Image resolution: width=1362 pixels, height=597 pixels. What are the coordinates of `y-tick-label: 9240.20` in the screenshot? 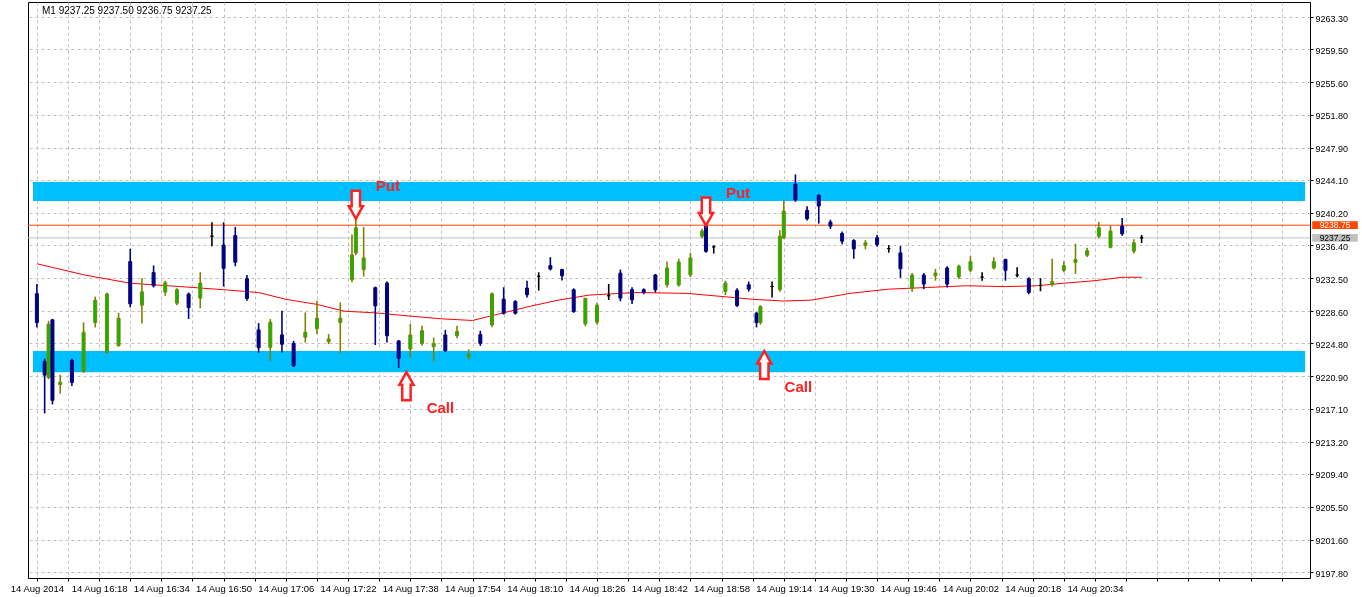 It's located at (1332, 214).